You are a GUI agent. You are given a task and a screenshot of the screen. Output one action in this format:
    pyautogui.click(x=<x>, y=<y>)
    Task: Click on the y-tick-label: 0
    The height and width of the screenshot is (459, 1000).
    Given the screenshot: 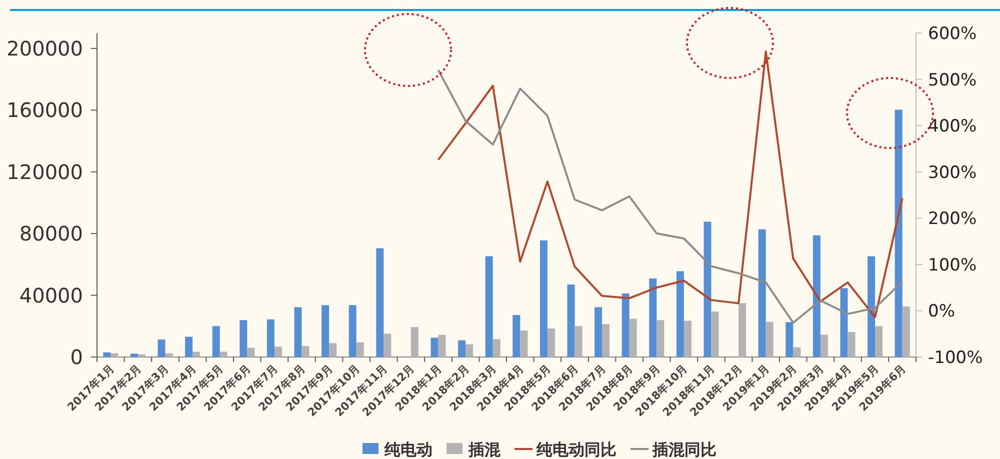 What is the action you would take?
    pyautogui.click(x=76, y=357)
    